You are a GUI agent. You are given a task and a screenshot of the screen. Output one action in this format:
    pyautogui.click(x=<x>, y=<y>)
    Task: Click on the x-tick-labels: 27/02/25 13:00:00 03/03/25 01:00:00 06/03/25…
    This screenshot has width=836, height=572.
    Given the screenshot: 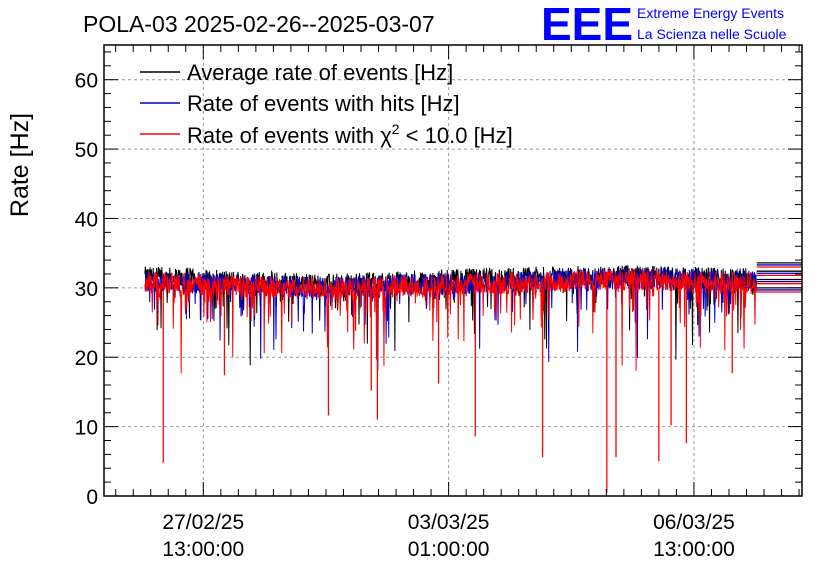 What is the action you would take?
    pyautogui.click(x=448, y=536)
    